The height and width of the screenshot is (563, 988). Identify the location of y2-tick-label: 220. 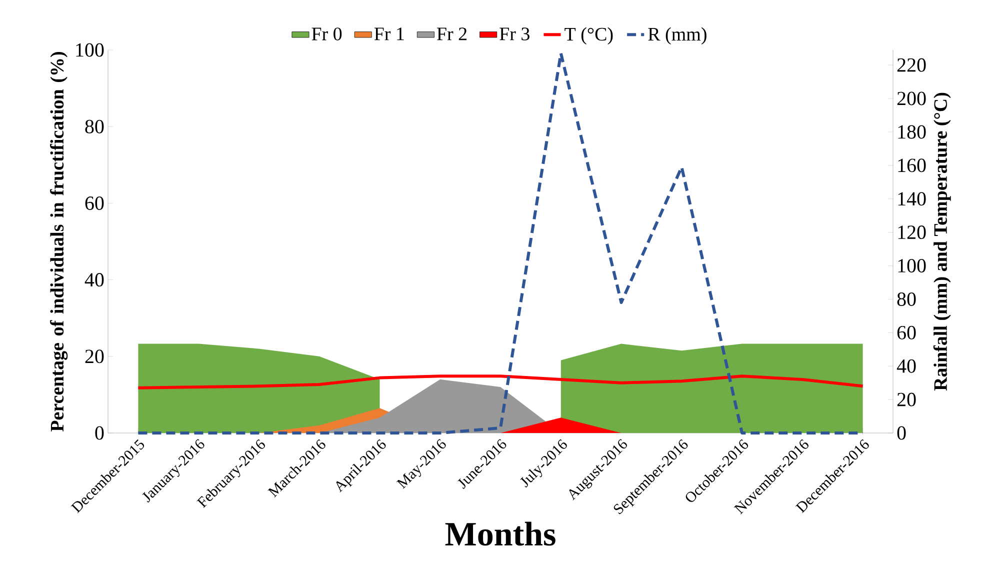
(911, 65).